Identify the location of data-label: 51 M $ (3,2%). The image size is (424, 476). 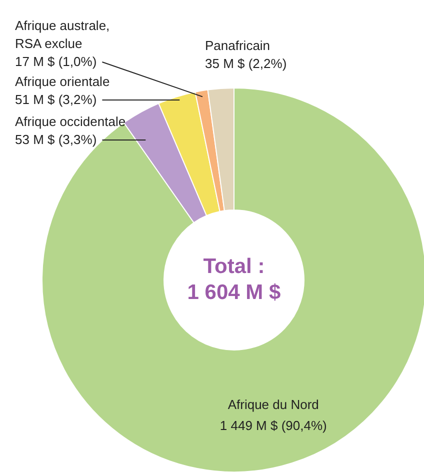
(56, 99).